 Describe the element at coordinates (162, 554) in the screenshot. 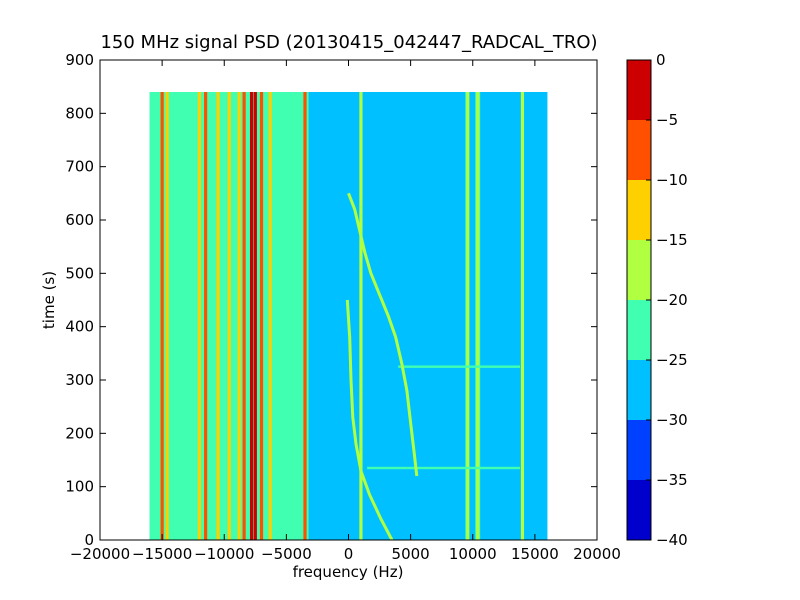

I see `x-tick-label: −15000` at that location.